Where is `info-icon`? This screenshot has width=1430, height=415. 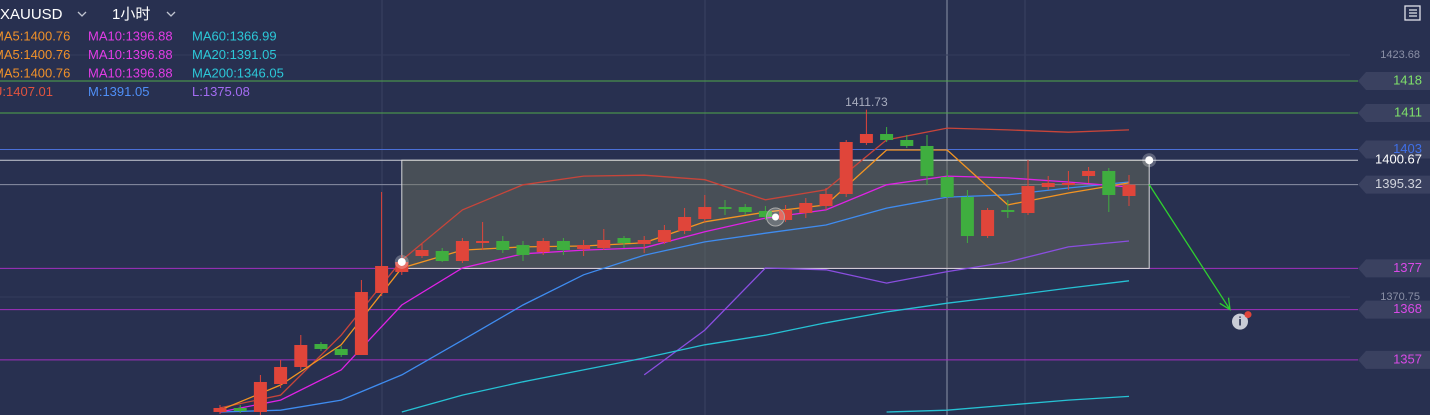
info-icon is located at coordinates (1240, 321).